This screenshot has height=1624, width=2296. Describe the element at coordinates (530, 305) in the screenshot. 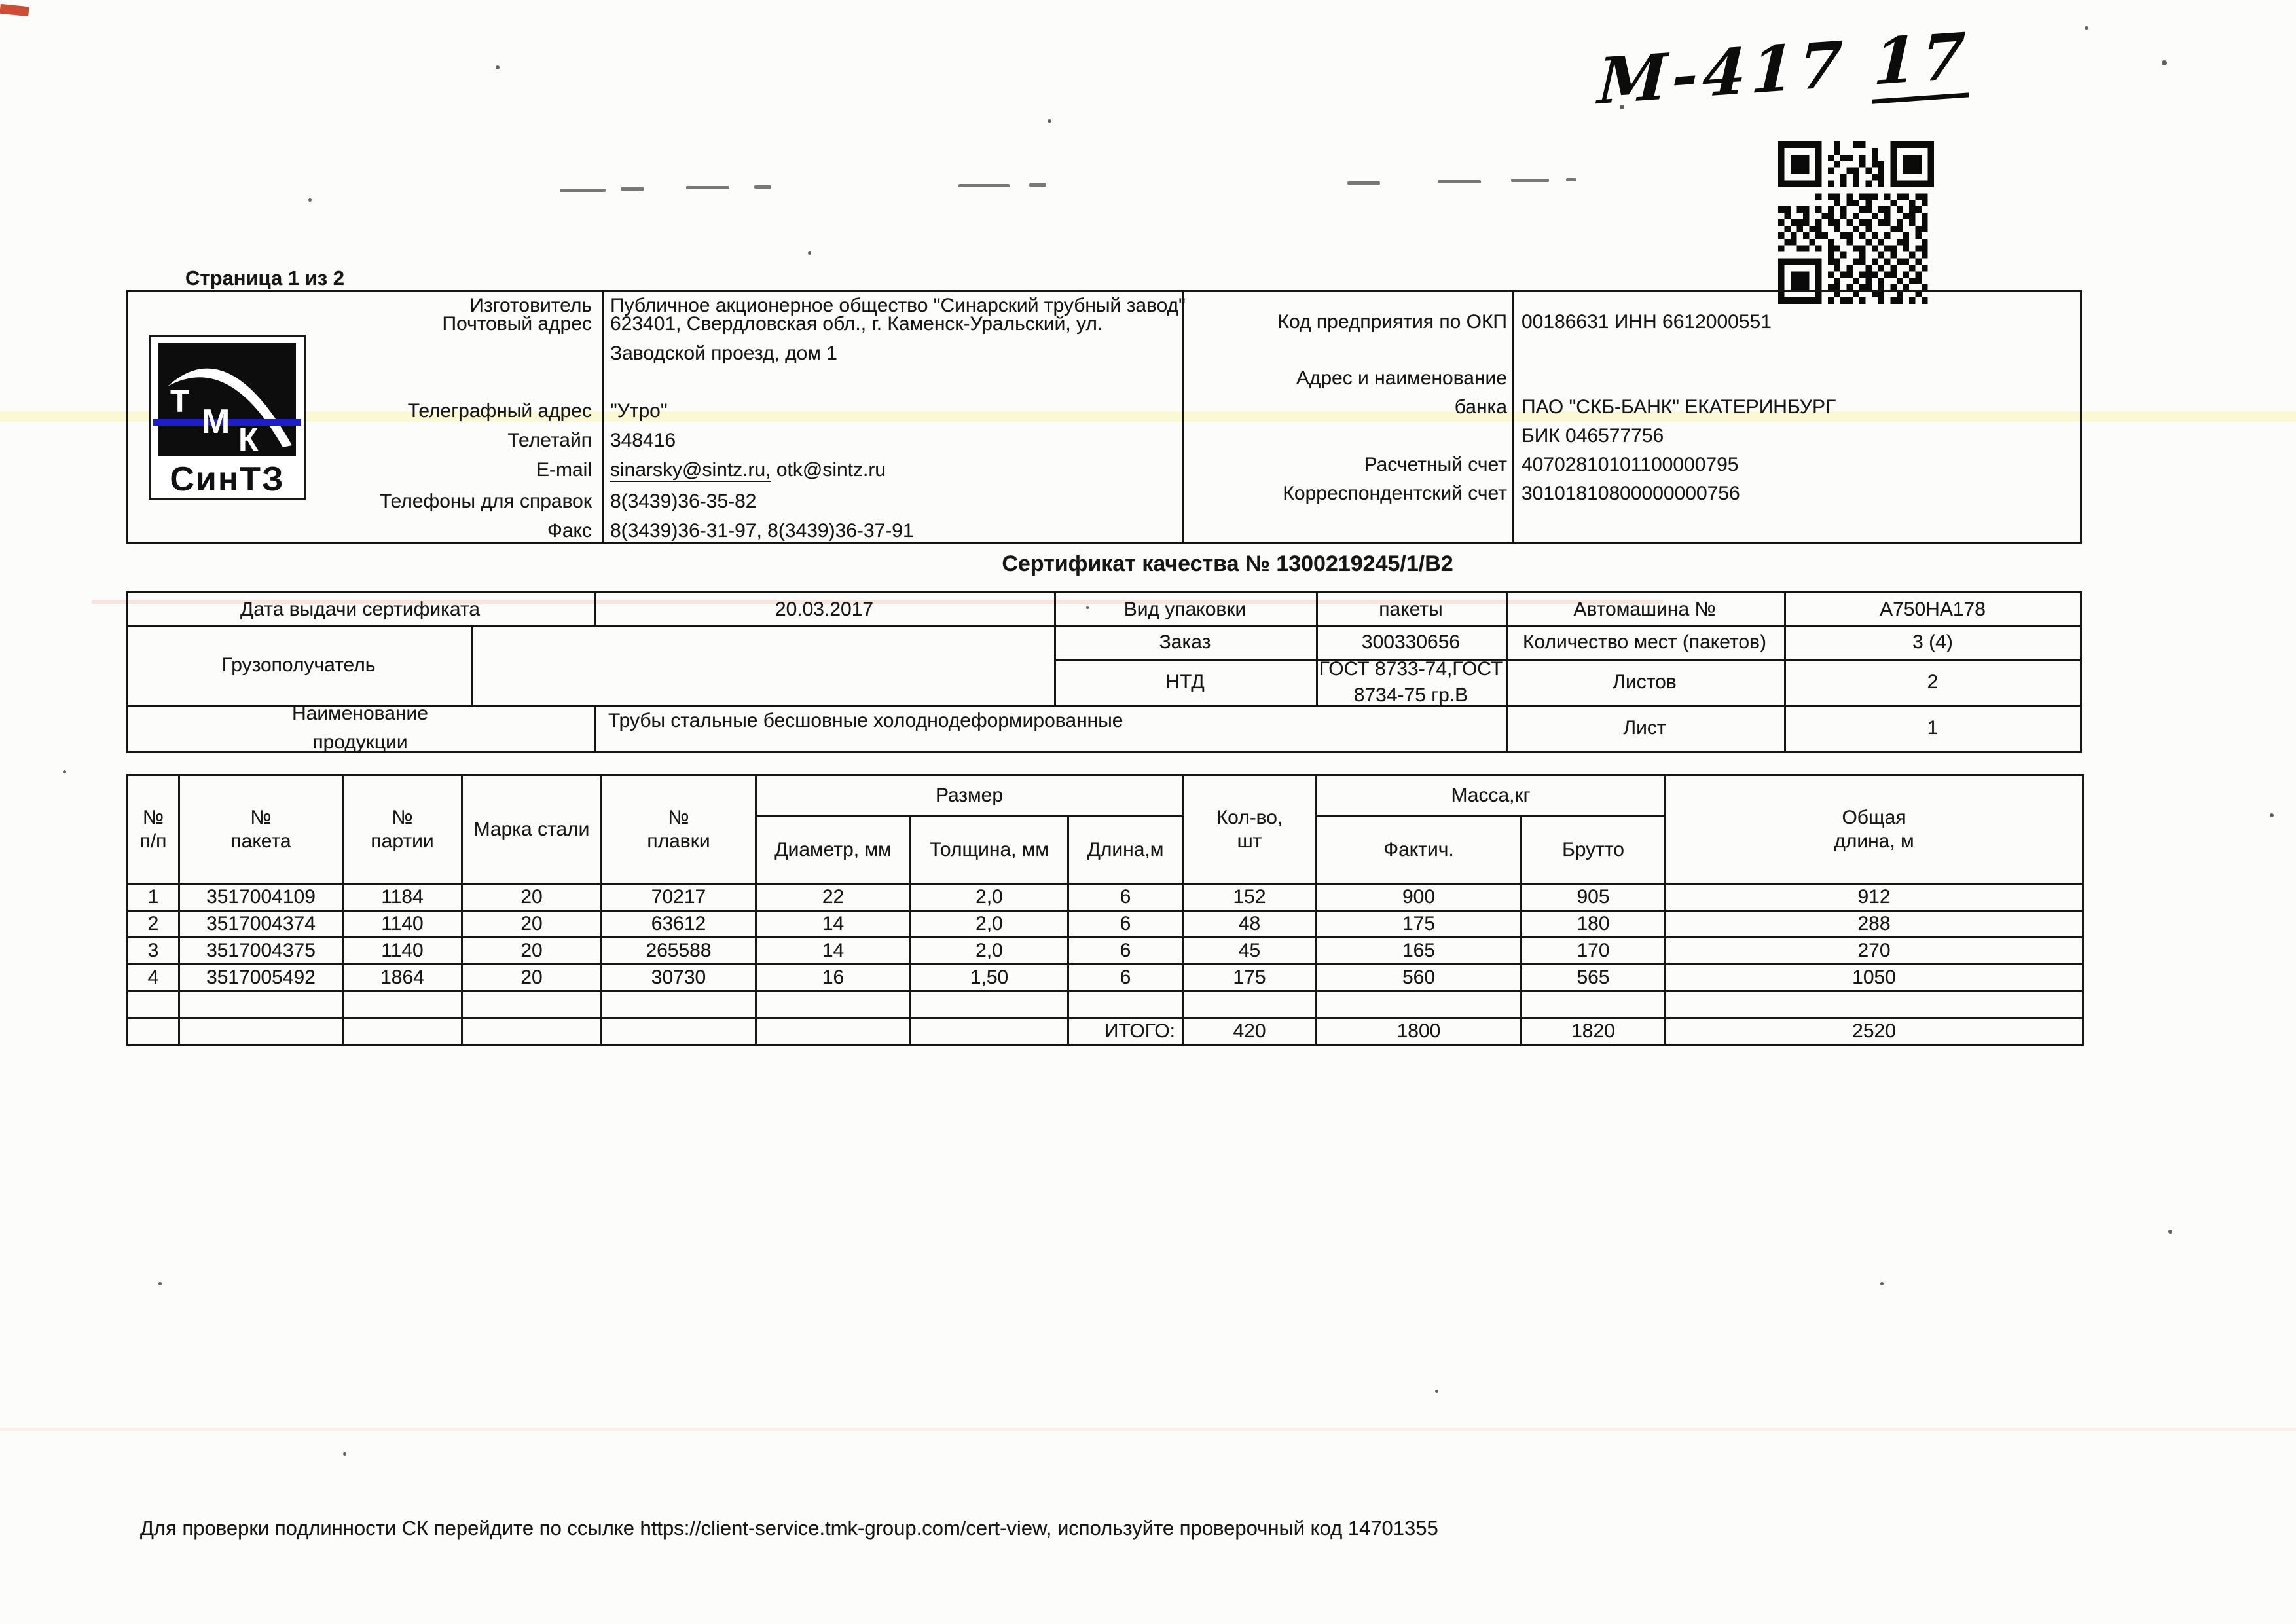

I see `field-label: Изготовитель` at that location.